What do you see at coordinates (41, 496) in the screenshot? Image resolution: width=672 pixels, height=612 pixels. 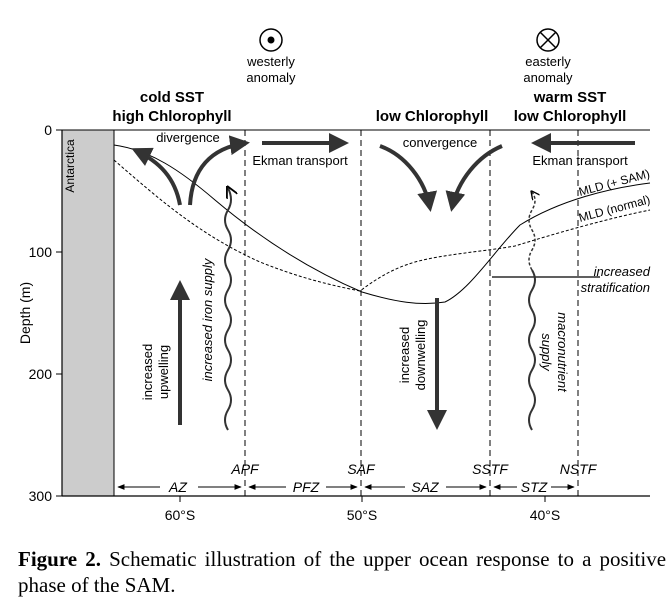 I see `y-tick-label-300: 300` at bounding box center [41, 496].